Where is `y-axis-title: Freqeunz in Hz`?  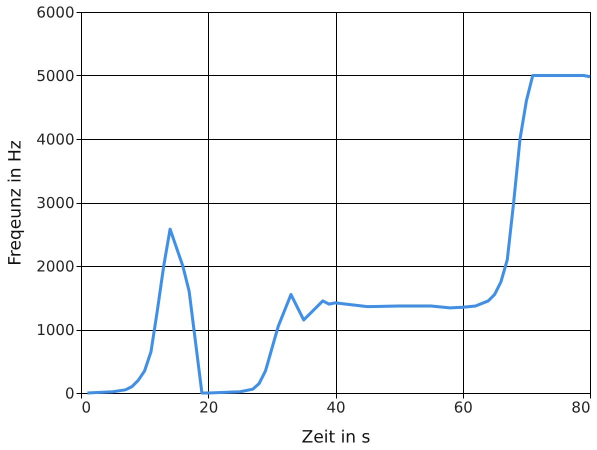
y-axis-title: Freqeunz in Hz is located at coordinates (15, 203).